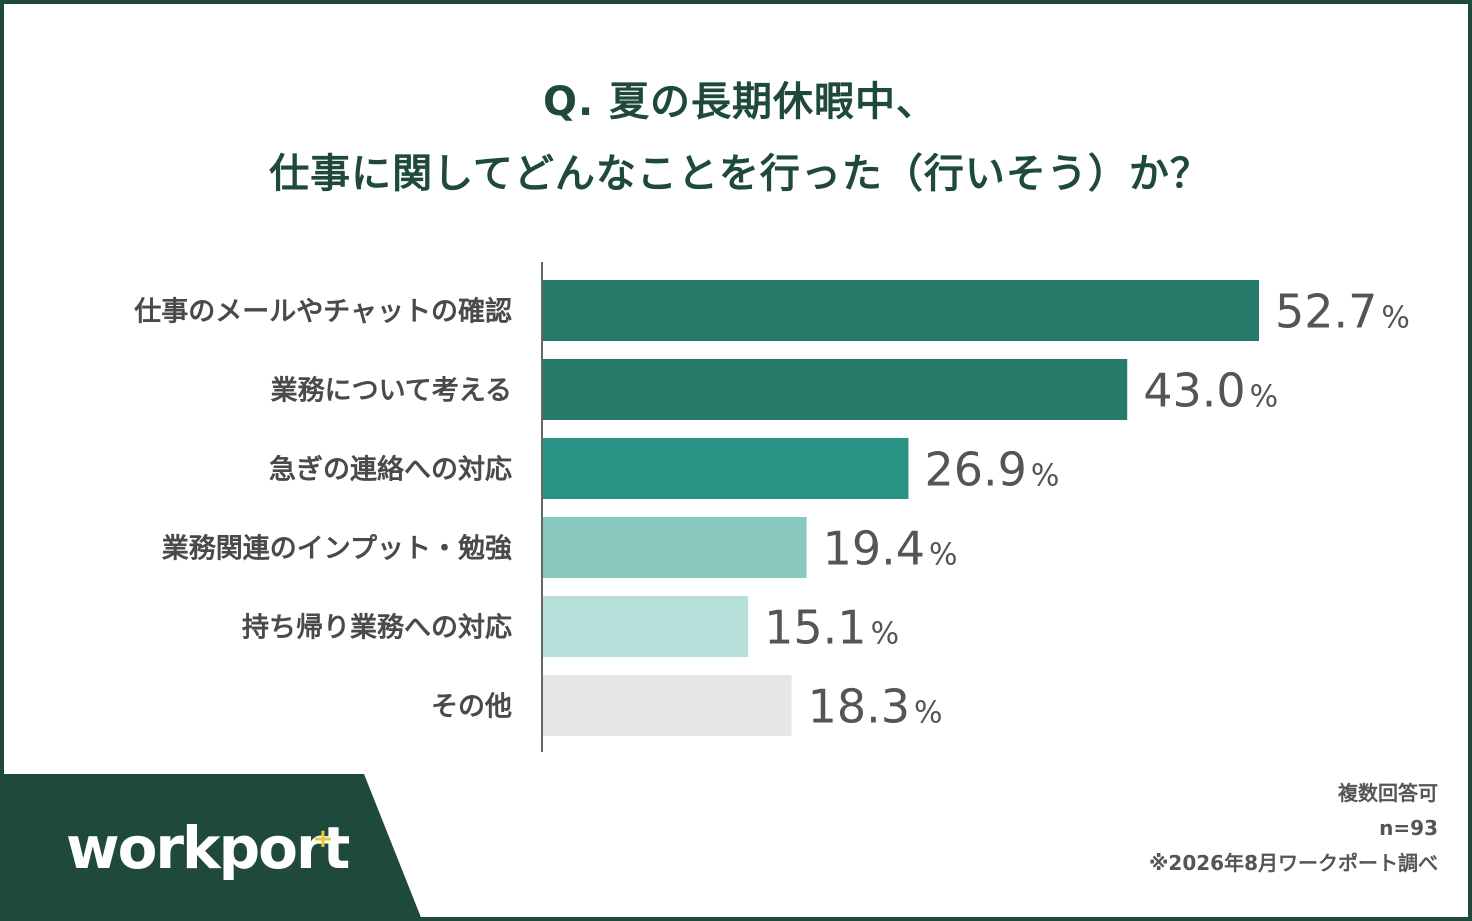  Describe the element at coordinates (740, 174) in the screenshot. I see `title-line-2: 仕事に関してどんなことを行った（行いそう）か？` at that location.